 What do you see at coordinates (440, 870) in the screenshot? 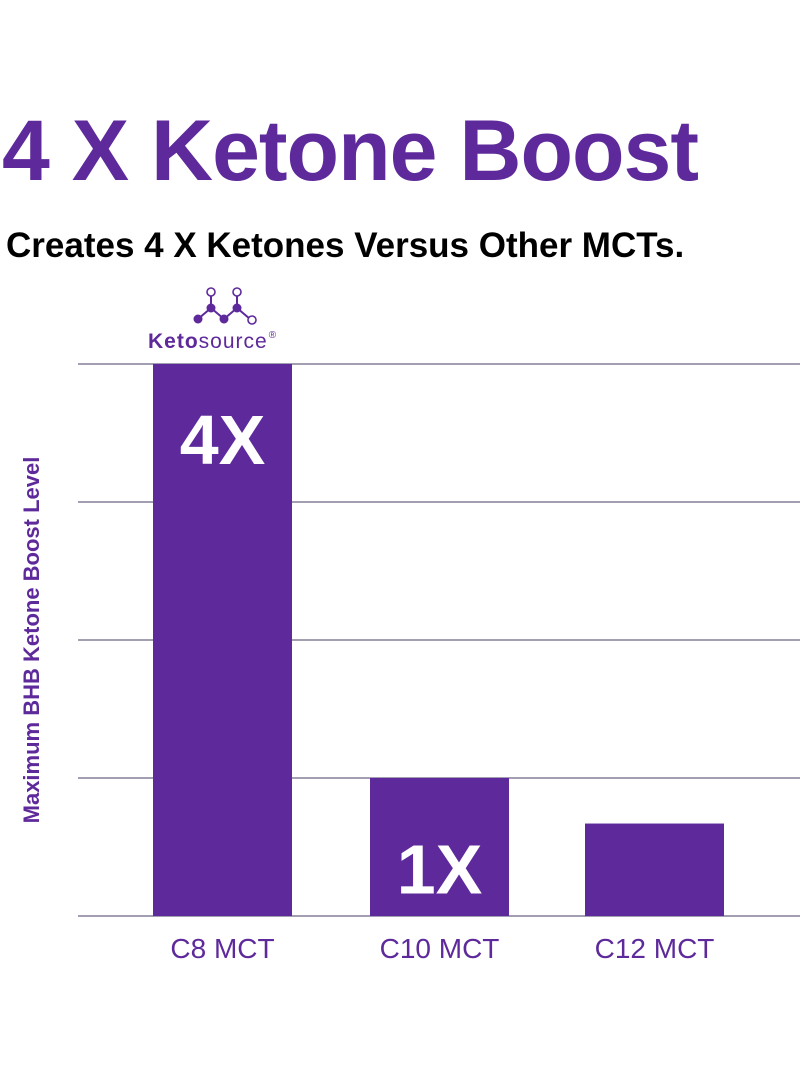
I see `bar-value-label-1: 1X` at bounding box center [440, 870].